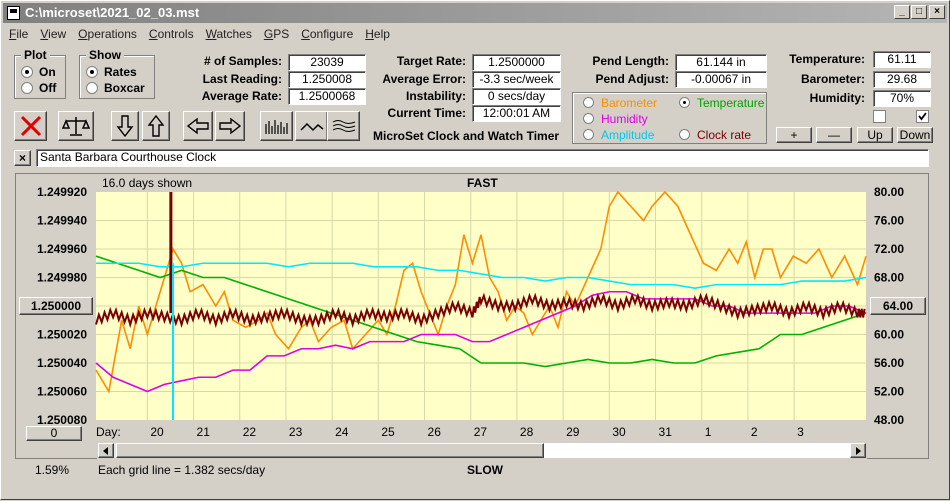 The image size is (950, 501). What do you see at coordinates (276, 126) in the screenshot?
I see `bar-graph-button` at bounding box center [276, 126].